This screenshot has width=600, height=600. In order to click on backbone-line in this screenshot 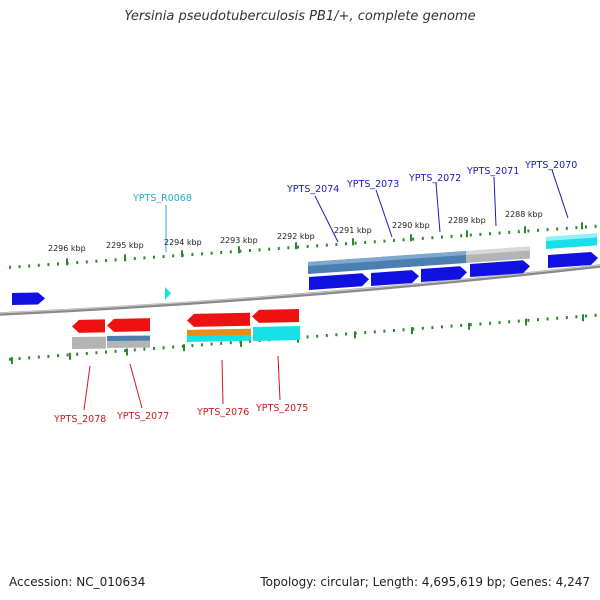, I will do `click(300, 290)`.